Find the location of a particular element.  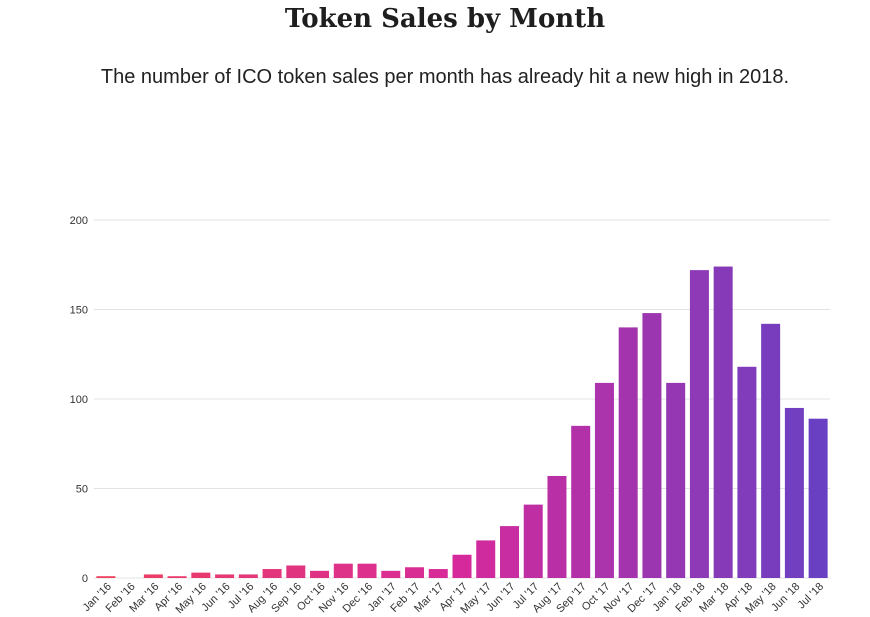

x-tick-label: Jul '18 is located at coordinates (811, 596).